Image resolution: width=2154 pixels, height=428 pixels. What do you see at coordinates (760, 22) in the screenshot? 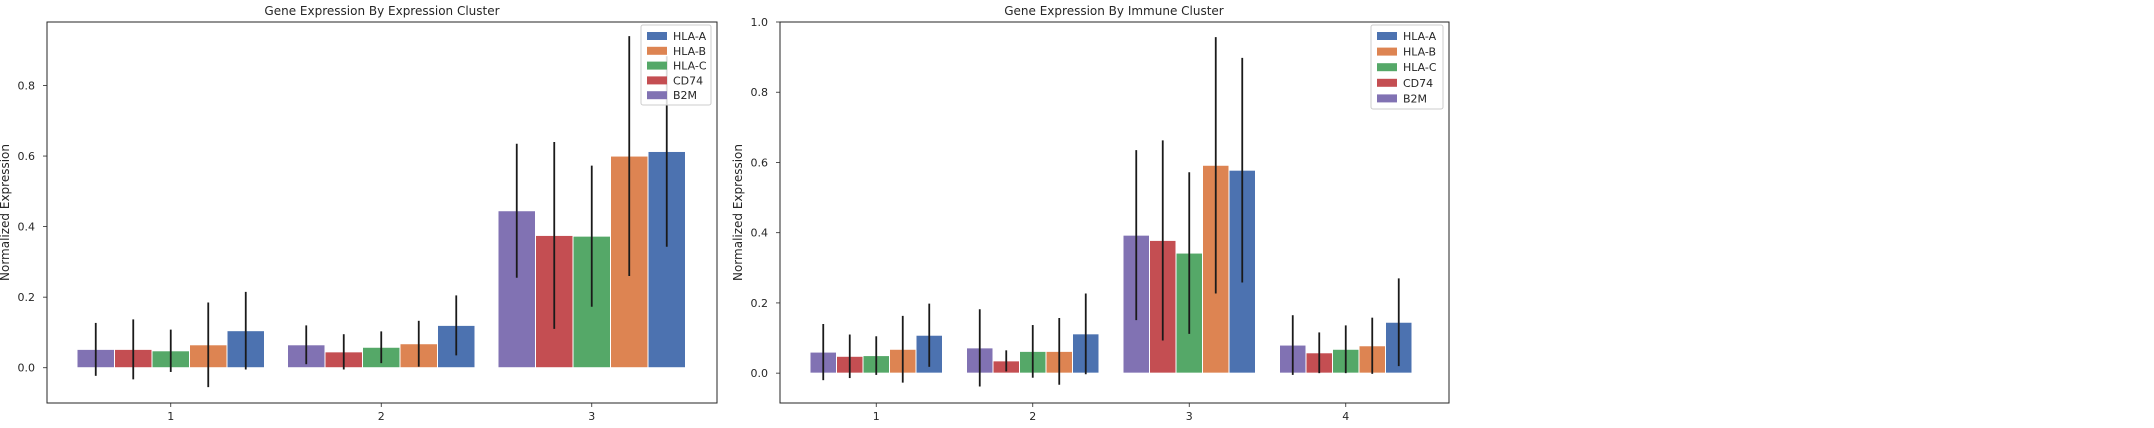
I see `y-tick-label: 1.0` at bounding box center [760, 22].